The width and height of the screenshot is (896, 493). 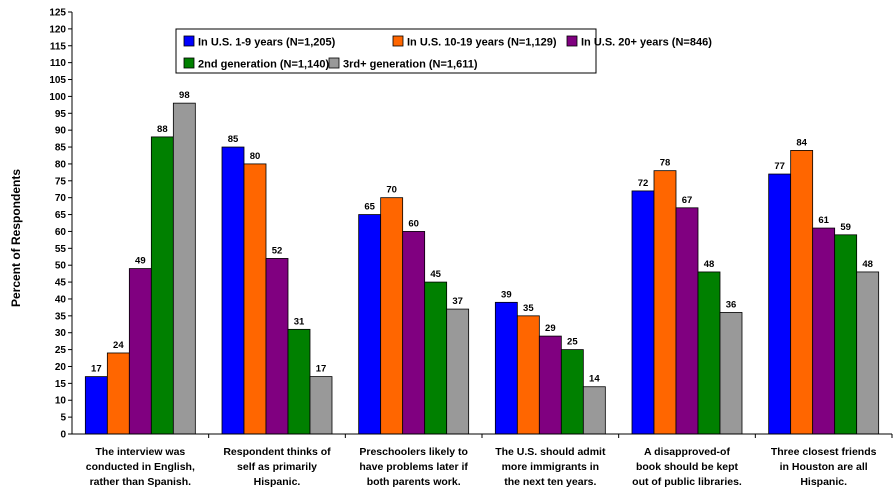 What do you see at coordinates (61, 350) in the screenshot?
I see `y-tick-label: 25` at bounding box center [61, 350].